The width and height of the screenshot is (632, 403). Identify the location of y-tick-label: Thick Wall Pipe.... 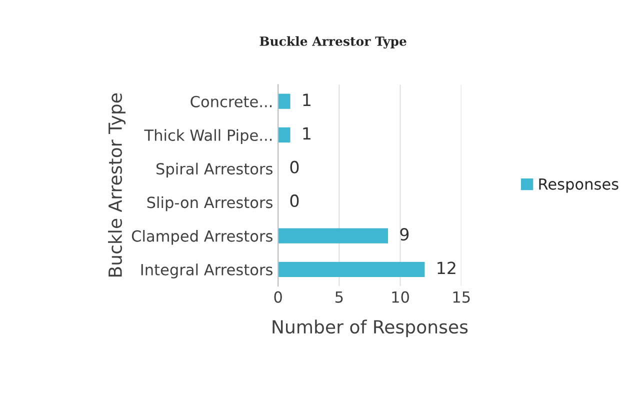
(208, 136).